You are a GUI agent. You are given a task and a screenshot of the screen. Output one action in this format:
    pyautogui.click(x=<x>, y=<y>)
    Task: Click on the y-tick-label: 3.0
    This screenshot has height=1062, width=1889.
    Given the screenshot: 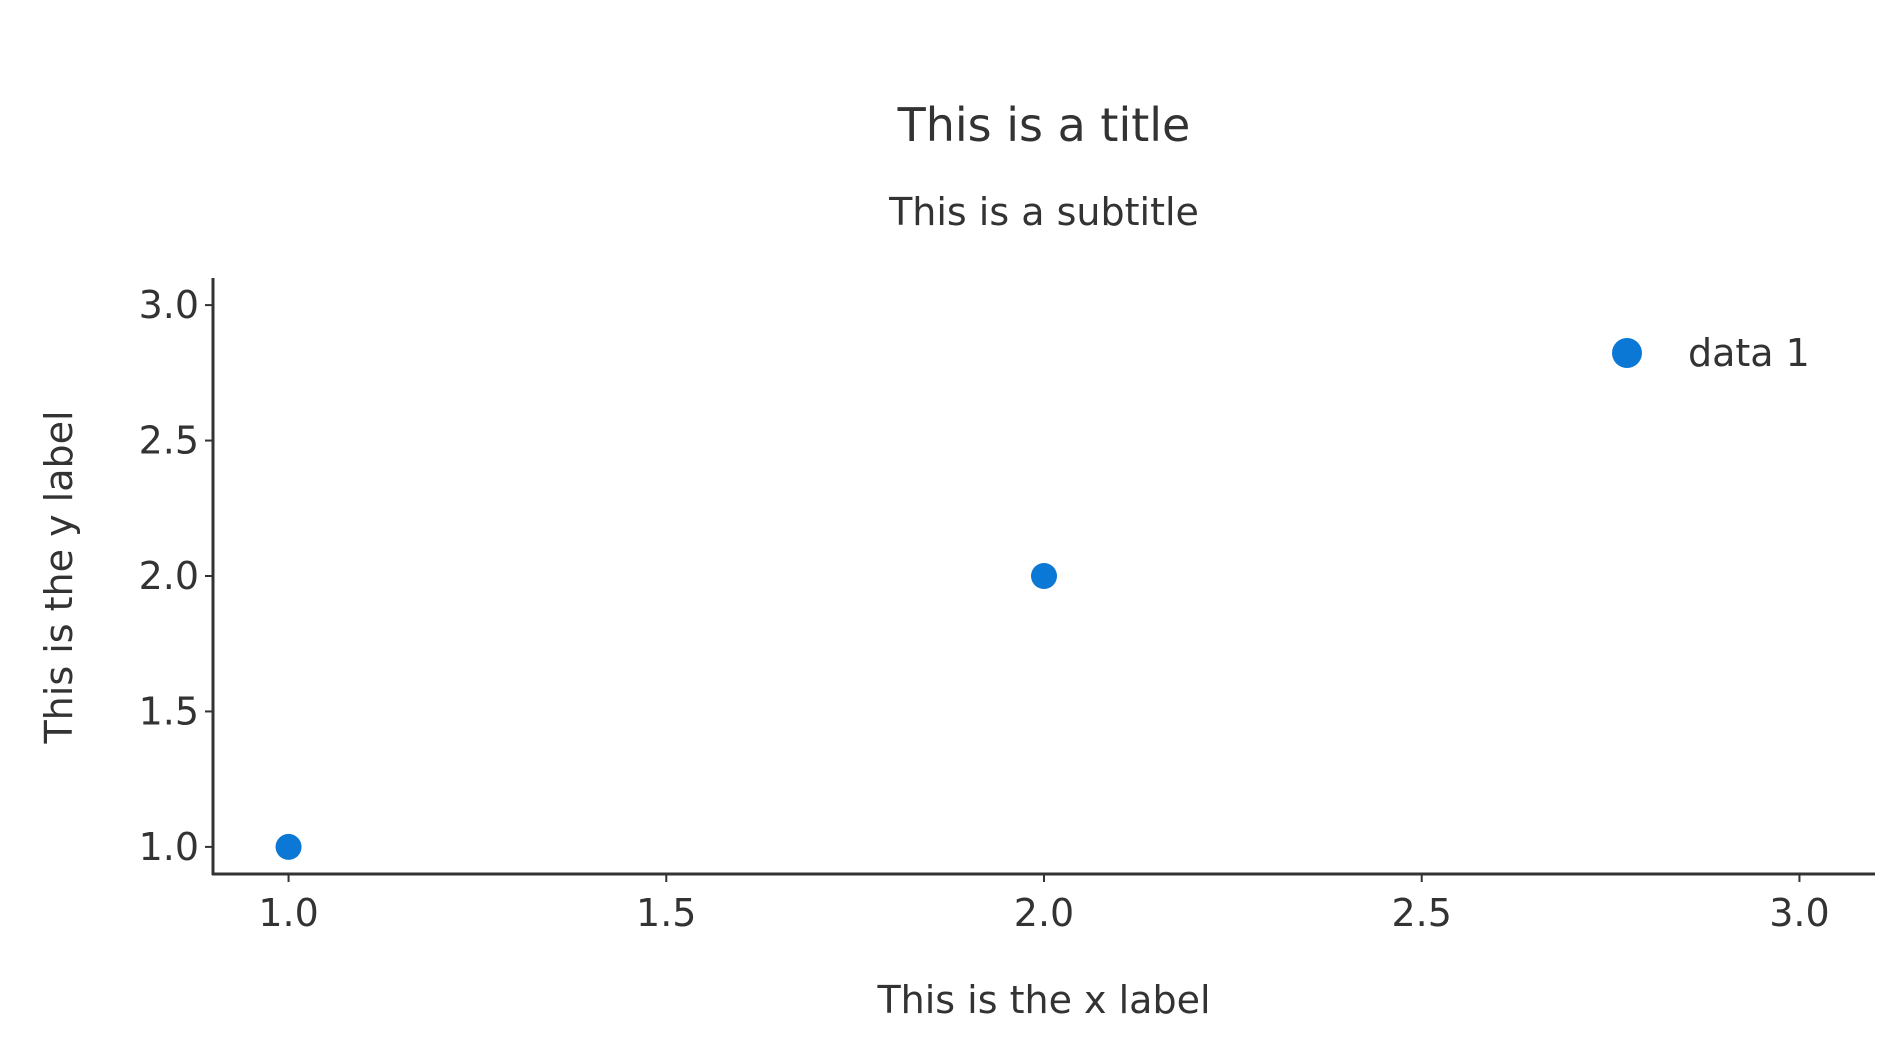 What is the action you would take?
    pyautogui.click(x=169, y=305)
    